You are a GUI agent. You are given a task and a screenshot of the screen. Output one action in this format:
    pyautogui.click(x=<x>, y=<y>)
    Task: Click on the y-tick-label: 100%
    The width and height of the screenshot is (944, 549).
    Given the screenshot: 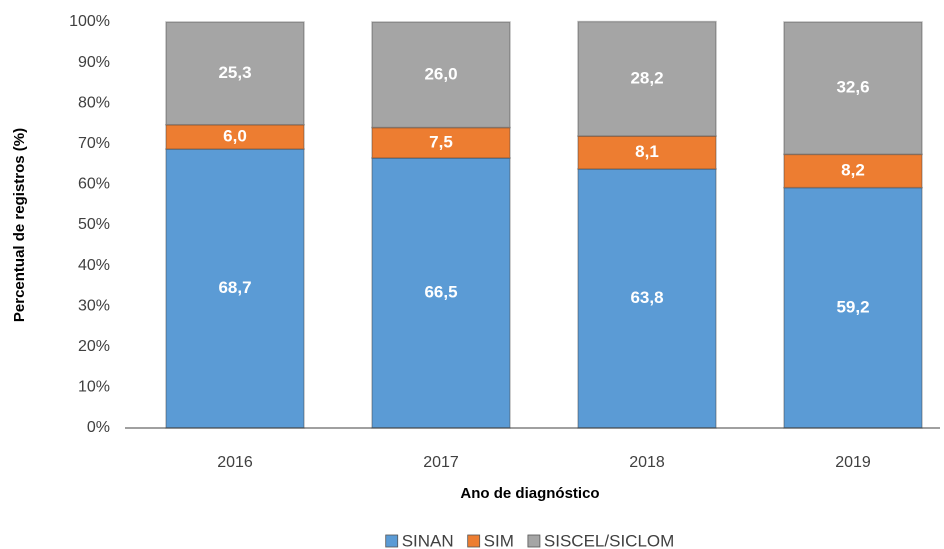 What is the action you would take?
    pyautogui.click(x=89, y=21)
    